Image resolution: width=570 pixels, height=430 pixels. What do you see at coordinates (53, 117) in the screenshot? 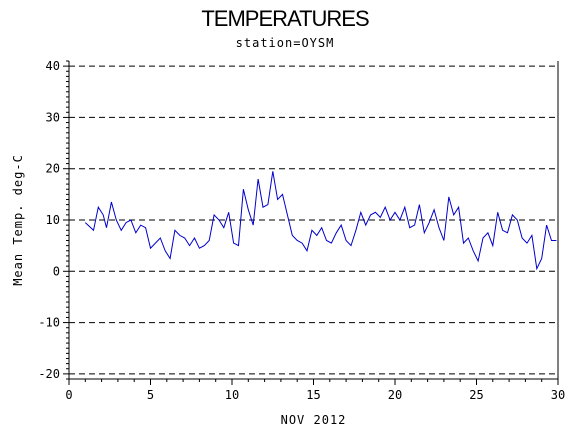
I see `y-tick-label: 30` at bounding box center [53, 117].